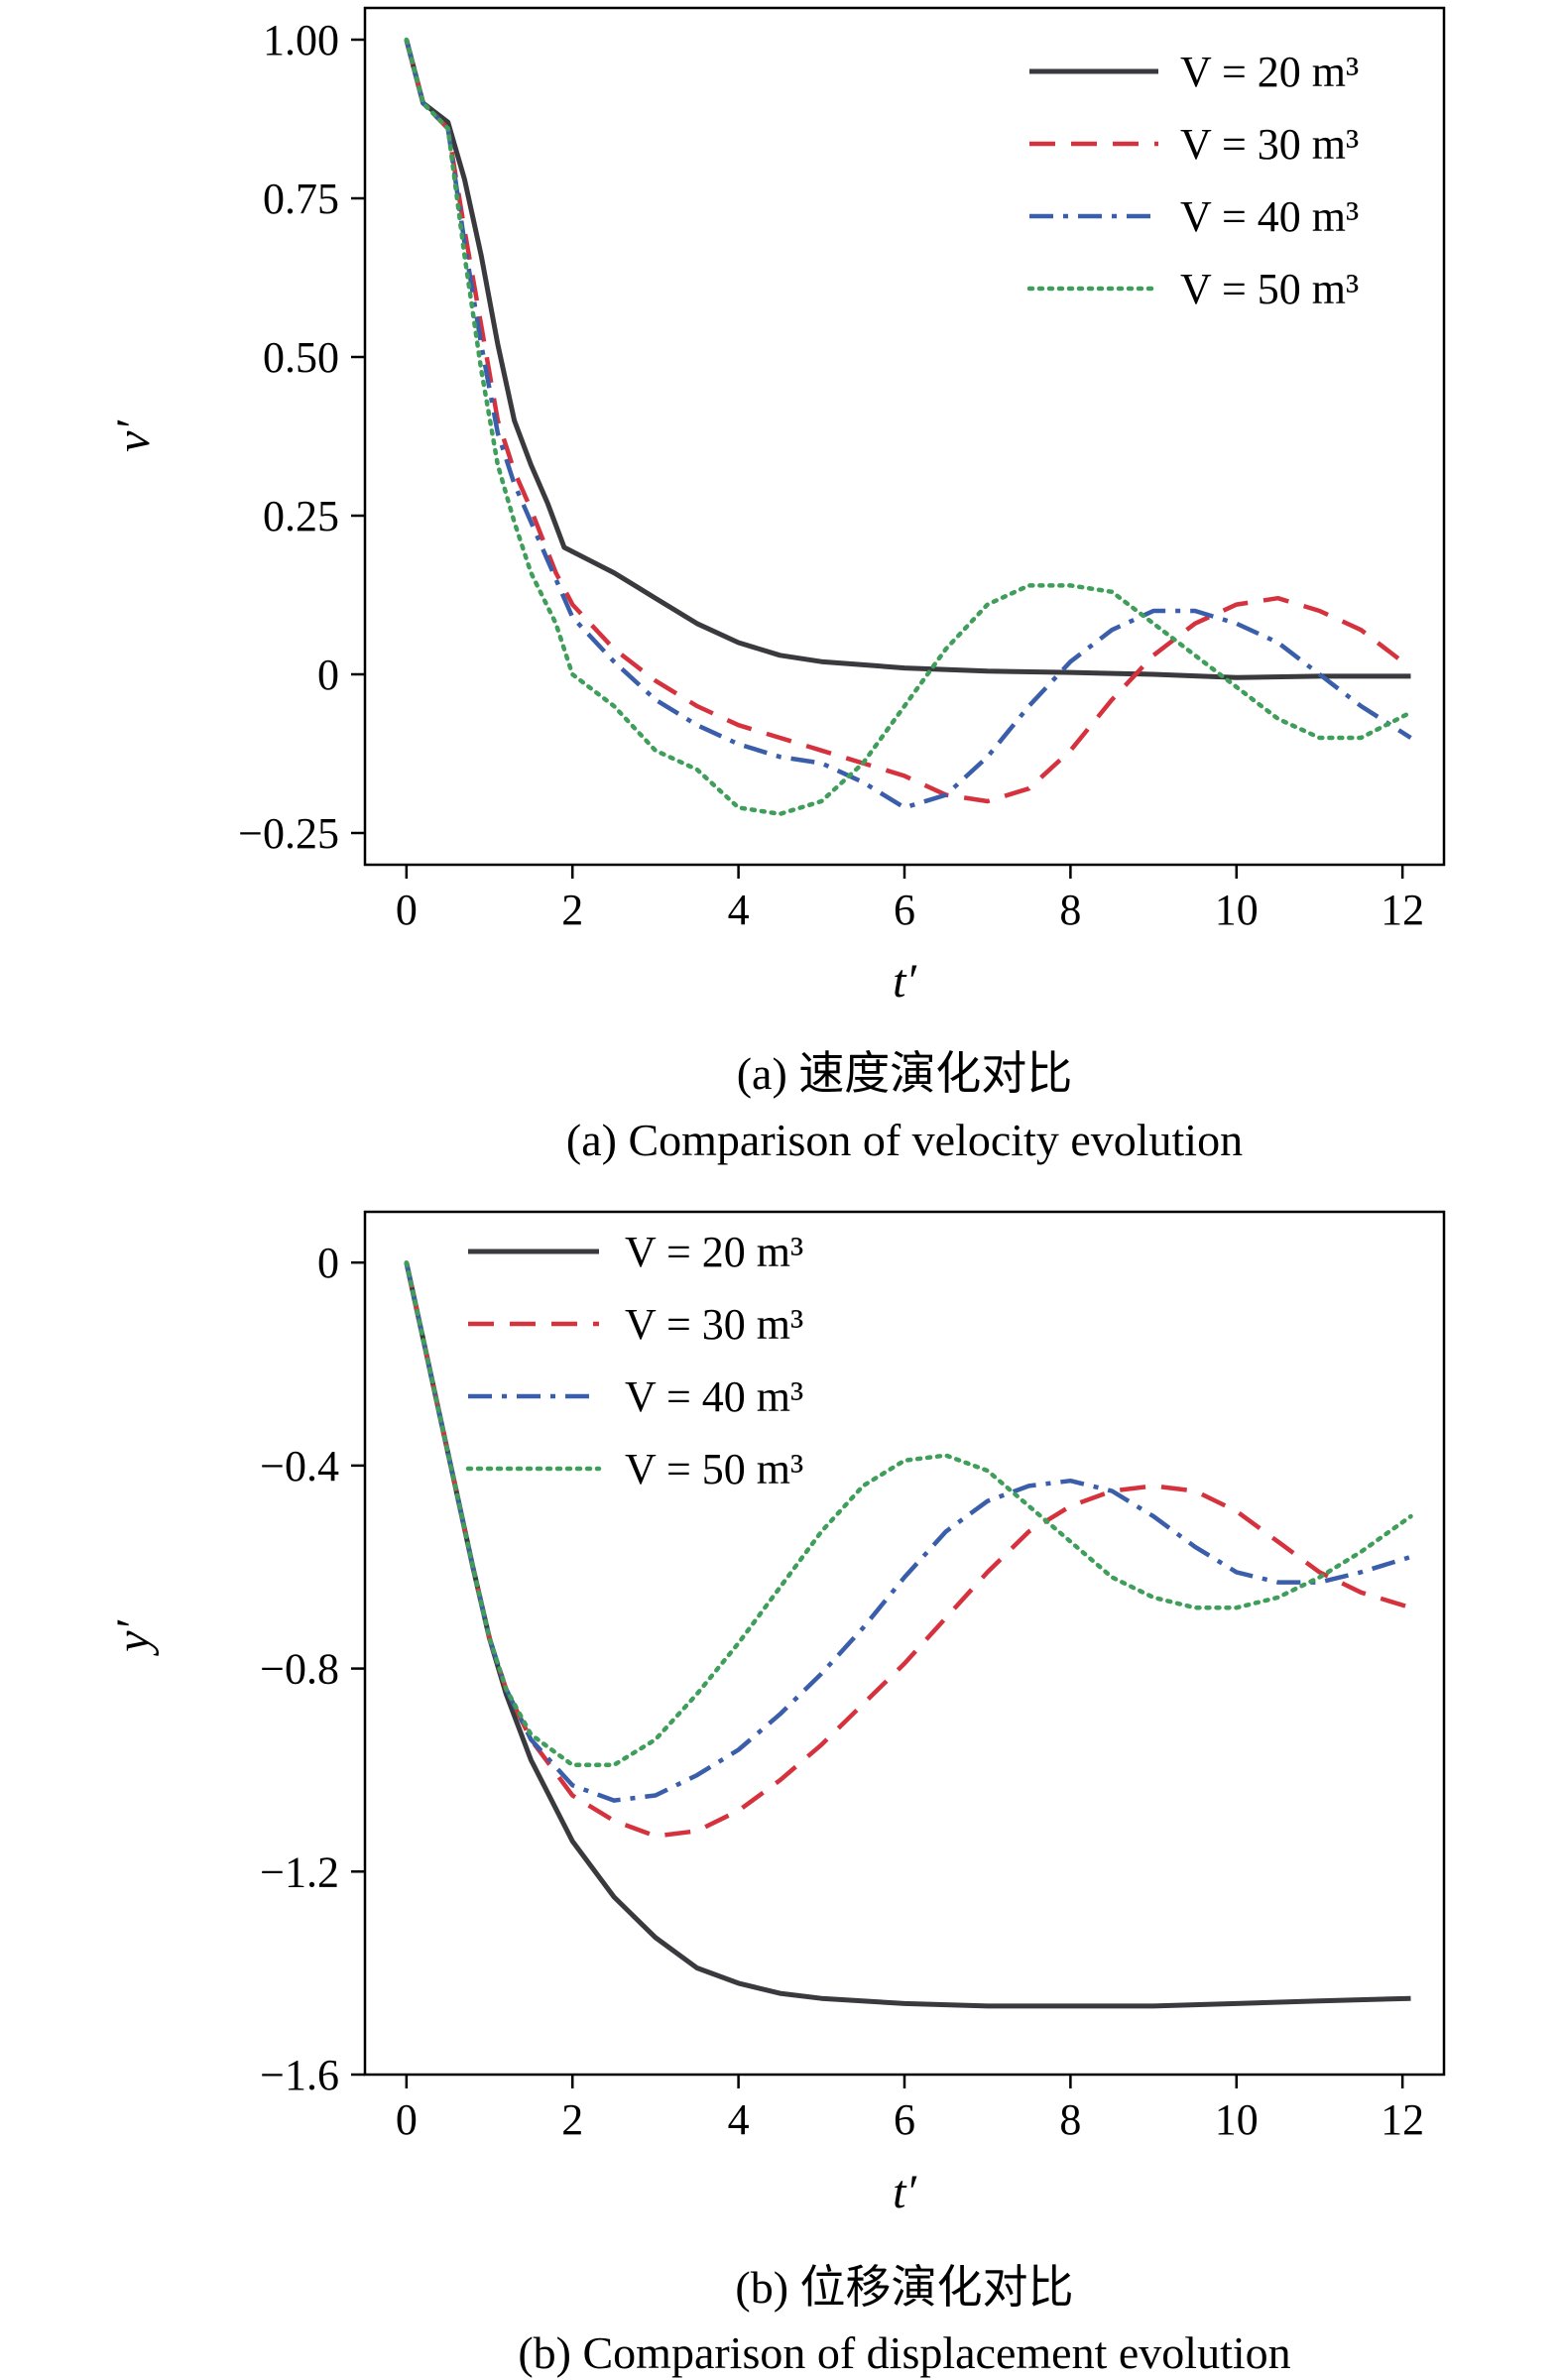  I want to click on y-tick-label: −0.25, so click(288, 833).